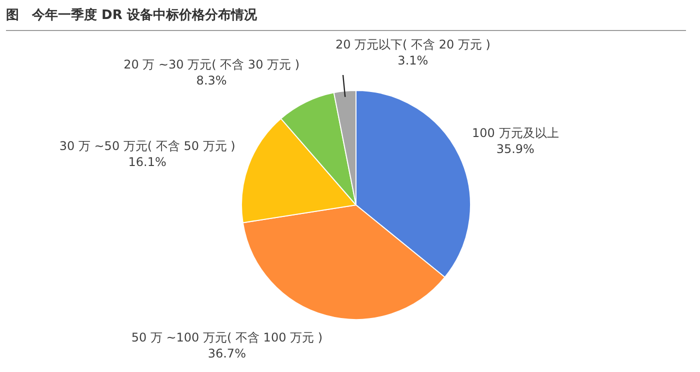 This screenshot has height=372, width=700. I want to click on data-label: 36.7%, so click(227, 353).